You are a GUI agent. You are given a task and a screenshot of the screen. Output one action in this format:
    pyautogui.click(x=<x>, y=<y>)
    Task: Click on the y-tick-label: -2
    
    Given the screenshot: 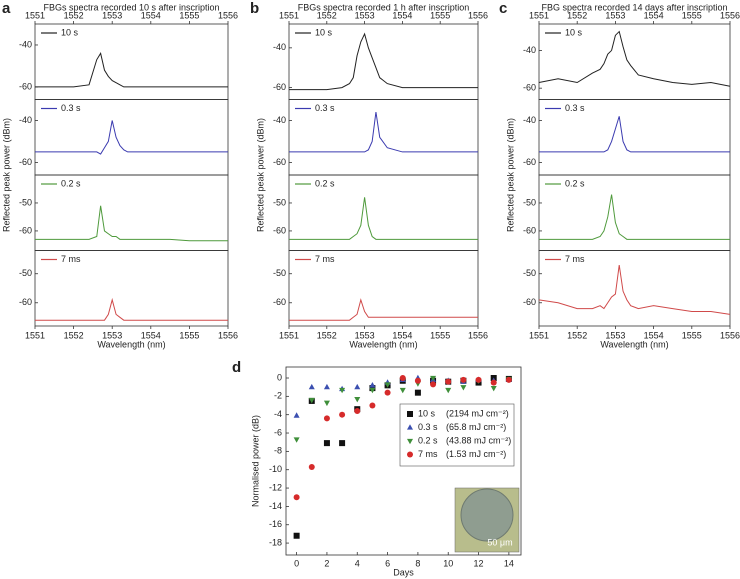 What is the action you would take?
    pyautogui.click(x=278, y=396)
    